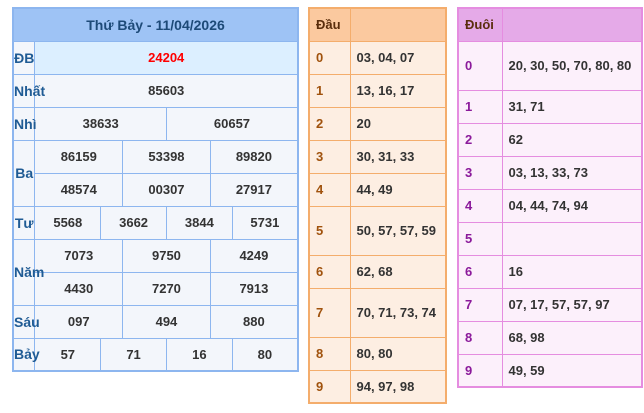 This screenshot has width=644, height=413. What do you see at coordinates (79, 189) in the screenshot?
I see `prize-value: 48574` at bounding box center [79, 189].